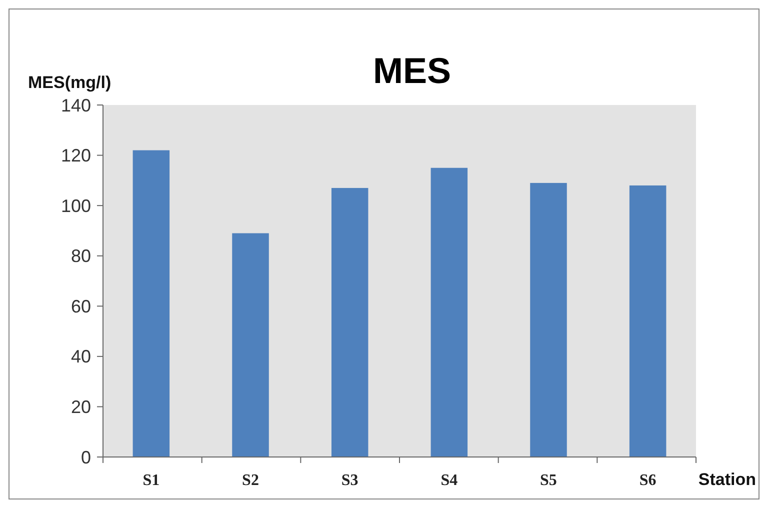 The width and height of the screenshot is (768, 508). Describe the element at coordinates (70, 82) in the screenshot. I see `y-axis-title: MES(mg/l)` at that location.